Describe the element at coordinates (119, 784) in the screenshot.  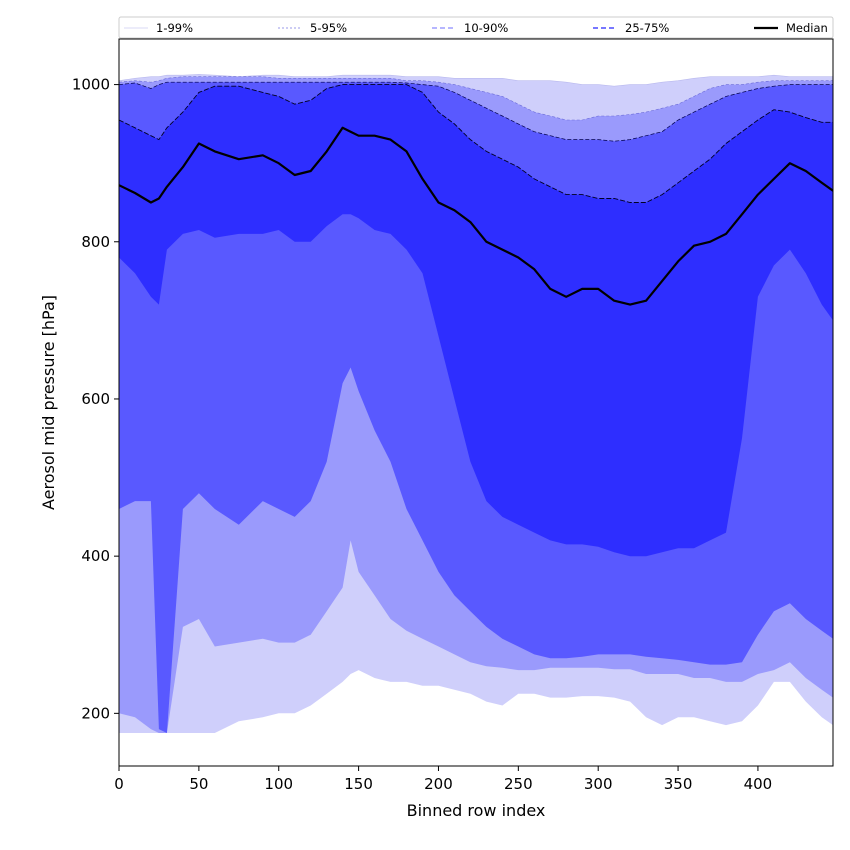
I see `x-tick-label: 0` at that location.